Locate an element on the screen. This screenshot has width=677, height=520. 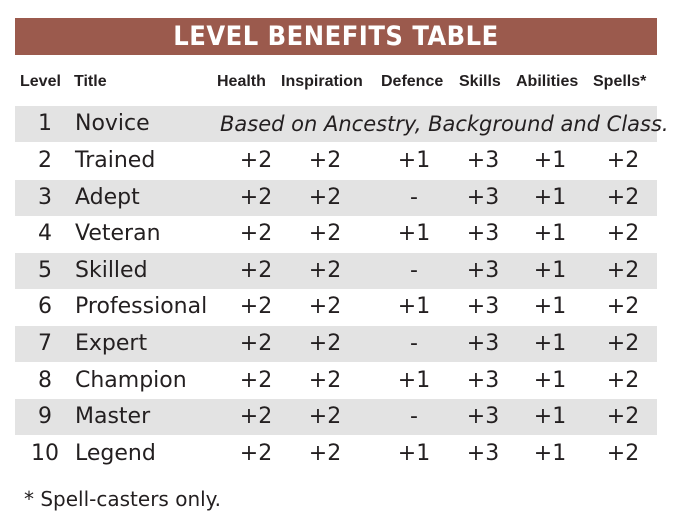
cell-level: 9 is located at coordinates (45, 417).